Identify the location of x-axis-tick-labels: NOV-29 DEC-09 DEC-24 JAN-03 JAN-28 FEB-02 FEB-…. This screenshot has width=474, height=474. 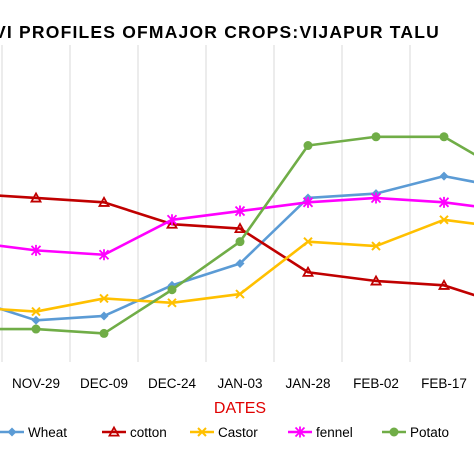
(239, 383).